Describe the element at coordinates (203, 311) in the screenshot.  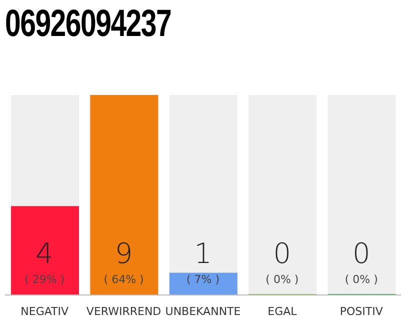
I see `x-tick-label: UNBEKANNTE` at that location.